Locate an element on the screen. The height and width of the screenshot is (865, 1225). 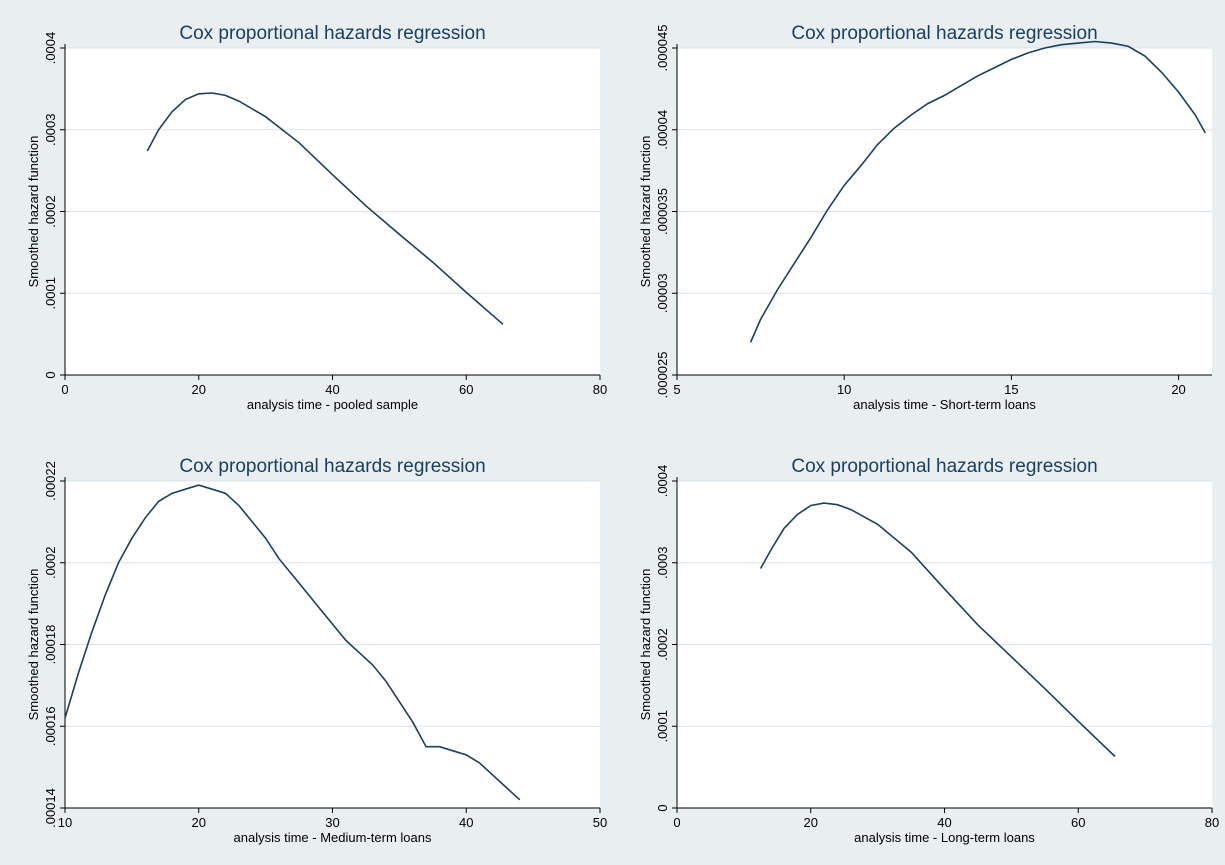
y-tick-label: .00003 is located at coordinates (662, 293).